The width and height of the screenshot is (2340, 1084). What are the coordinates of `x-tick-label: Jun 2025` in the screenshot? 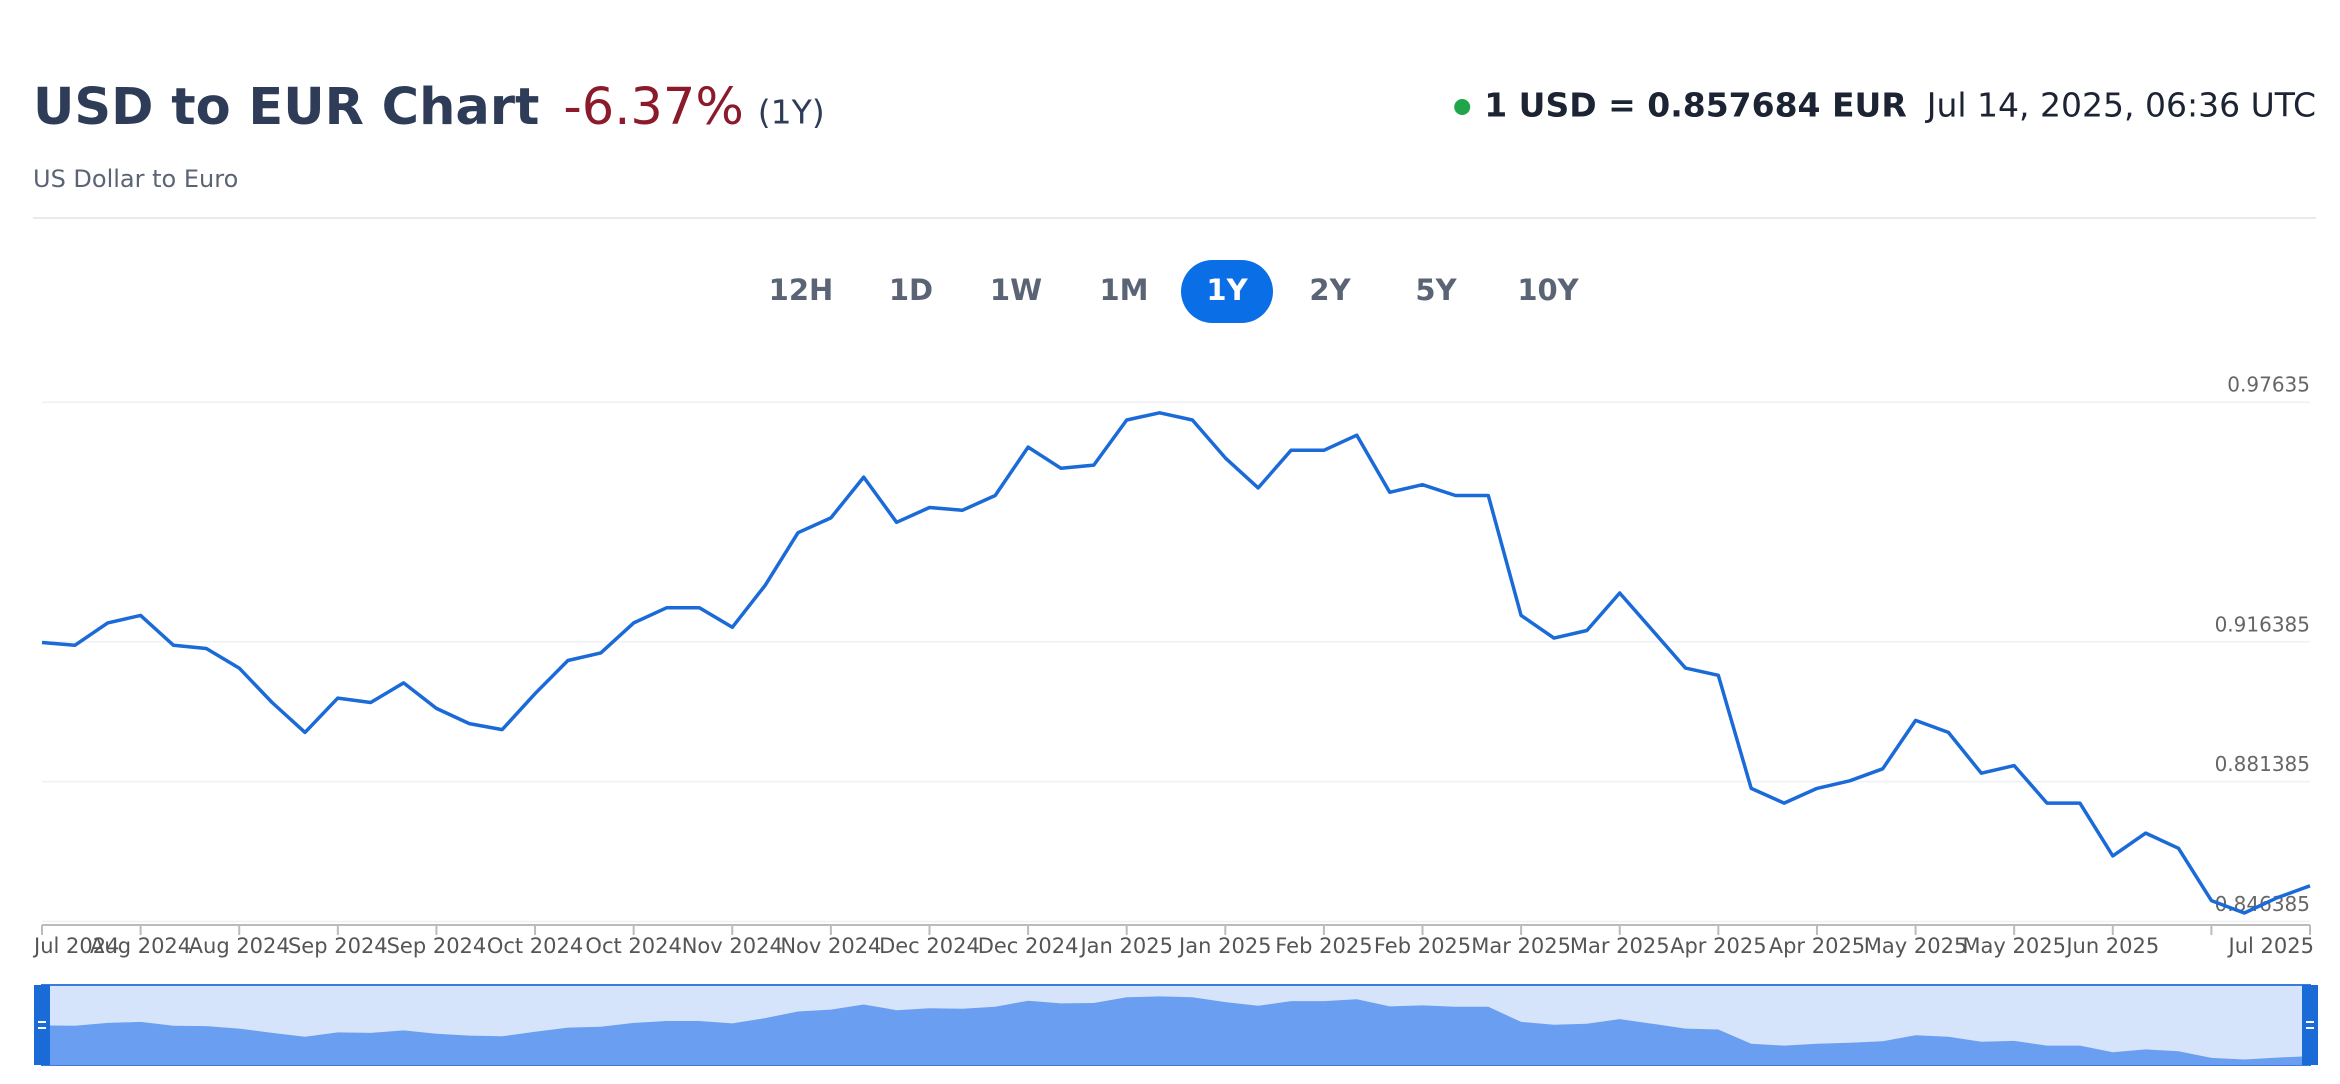 It's located at (2111, 946).